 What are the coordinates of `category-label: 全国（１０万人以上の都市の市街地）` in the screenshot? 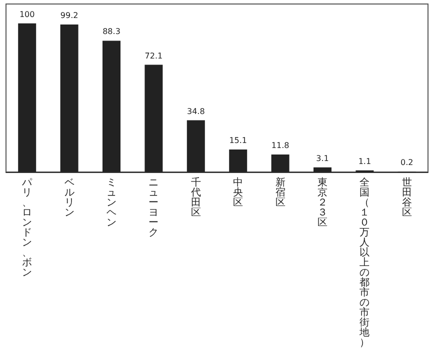 It's located at (365, 263).